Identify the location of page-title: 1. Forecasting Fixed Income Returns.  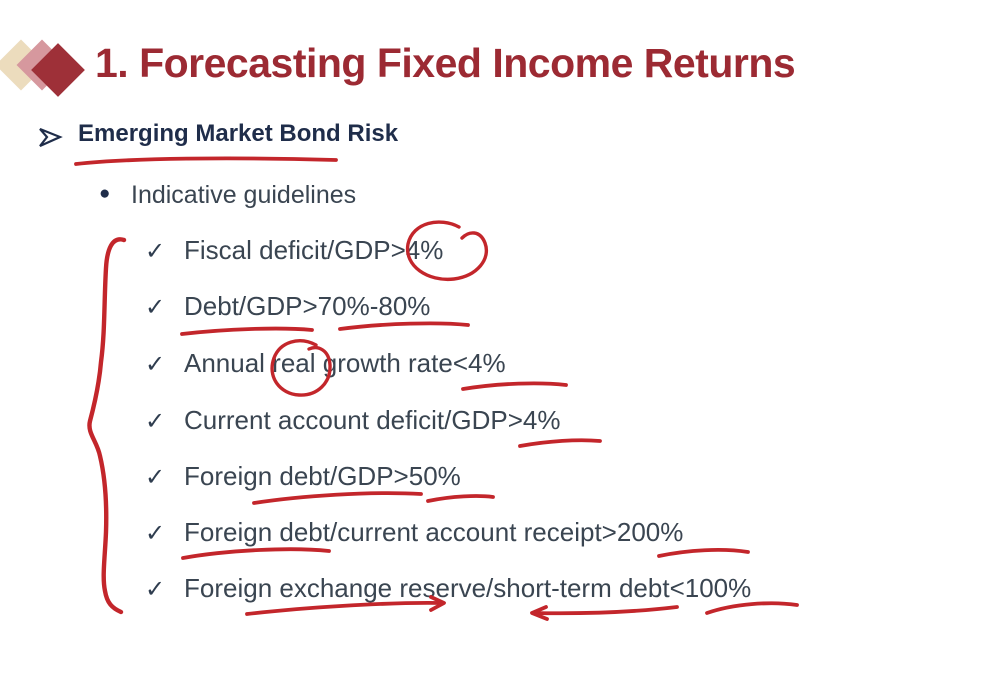
(445, 63).